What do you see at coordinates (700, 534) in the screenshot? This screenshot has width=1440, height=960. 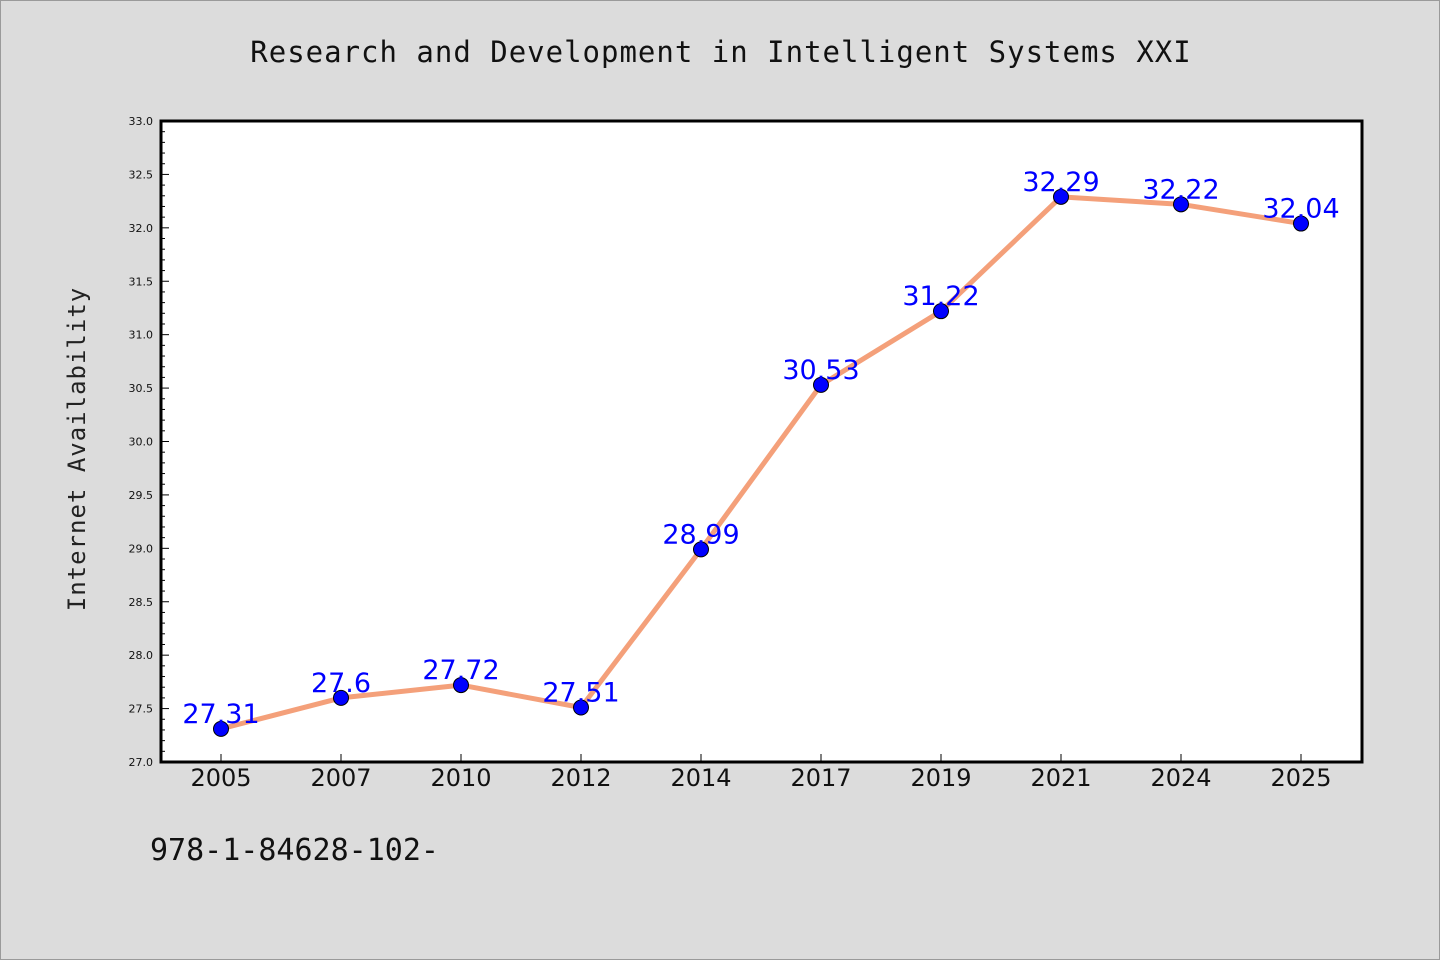 I see `data-label: 28.99` at bounding box center [700, 534].